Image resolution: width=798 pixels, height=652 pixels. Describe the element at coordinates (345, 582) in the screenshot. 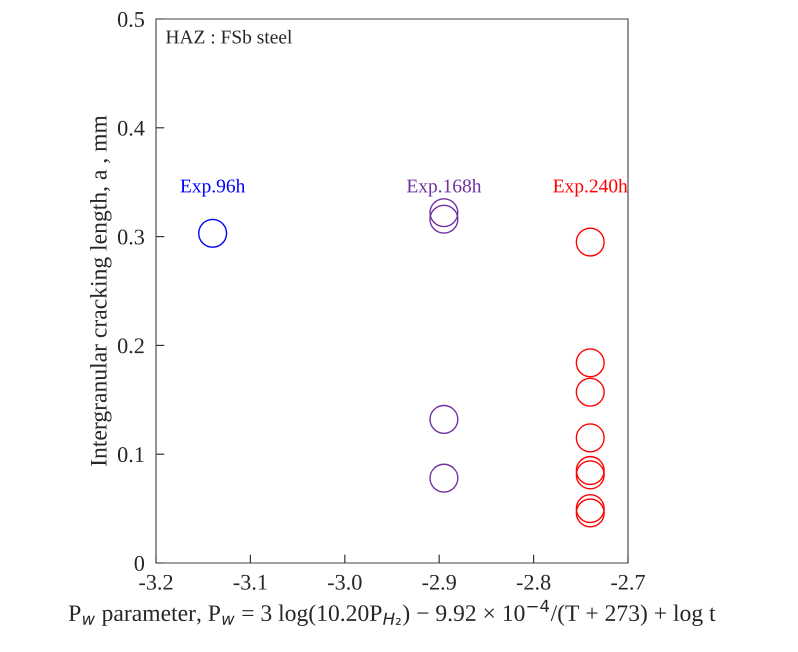

I see `x-tick-label: -3.0` at that location.